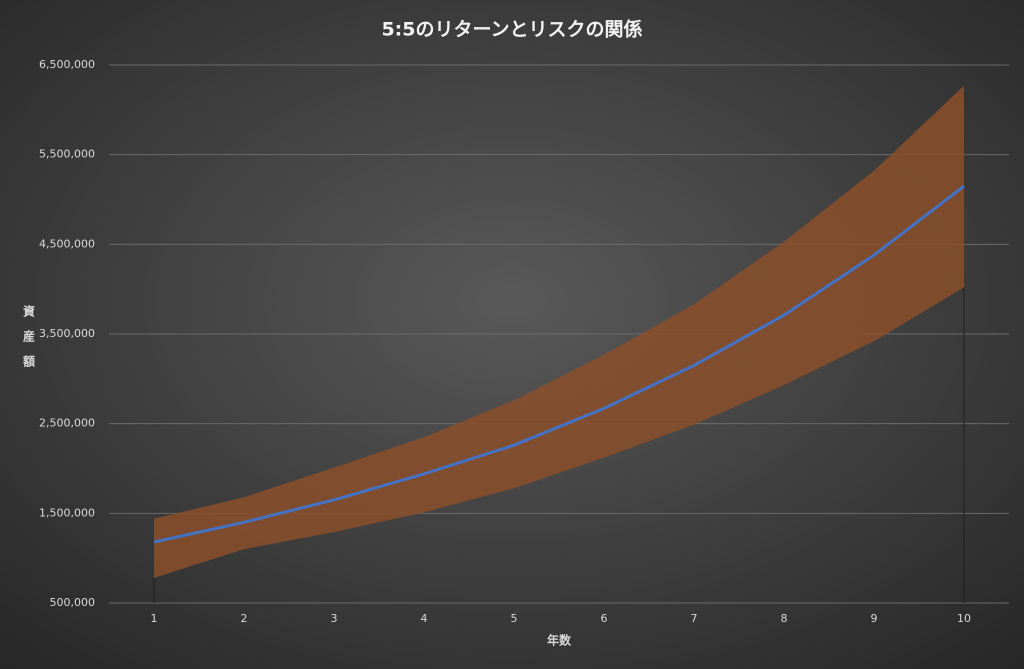 The height and width of the screenshot is (669, 1024). I want to click on x-axis-title: 年数, so click(559, 640).